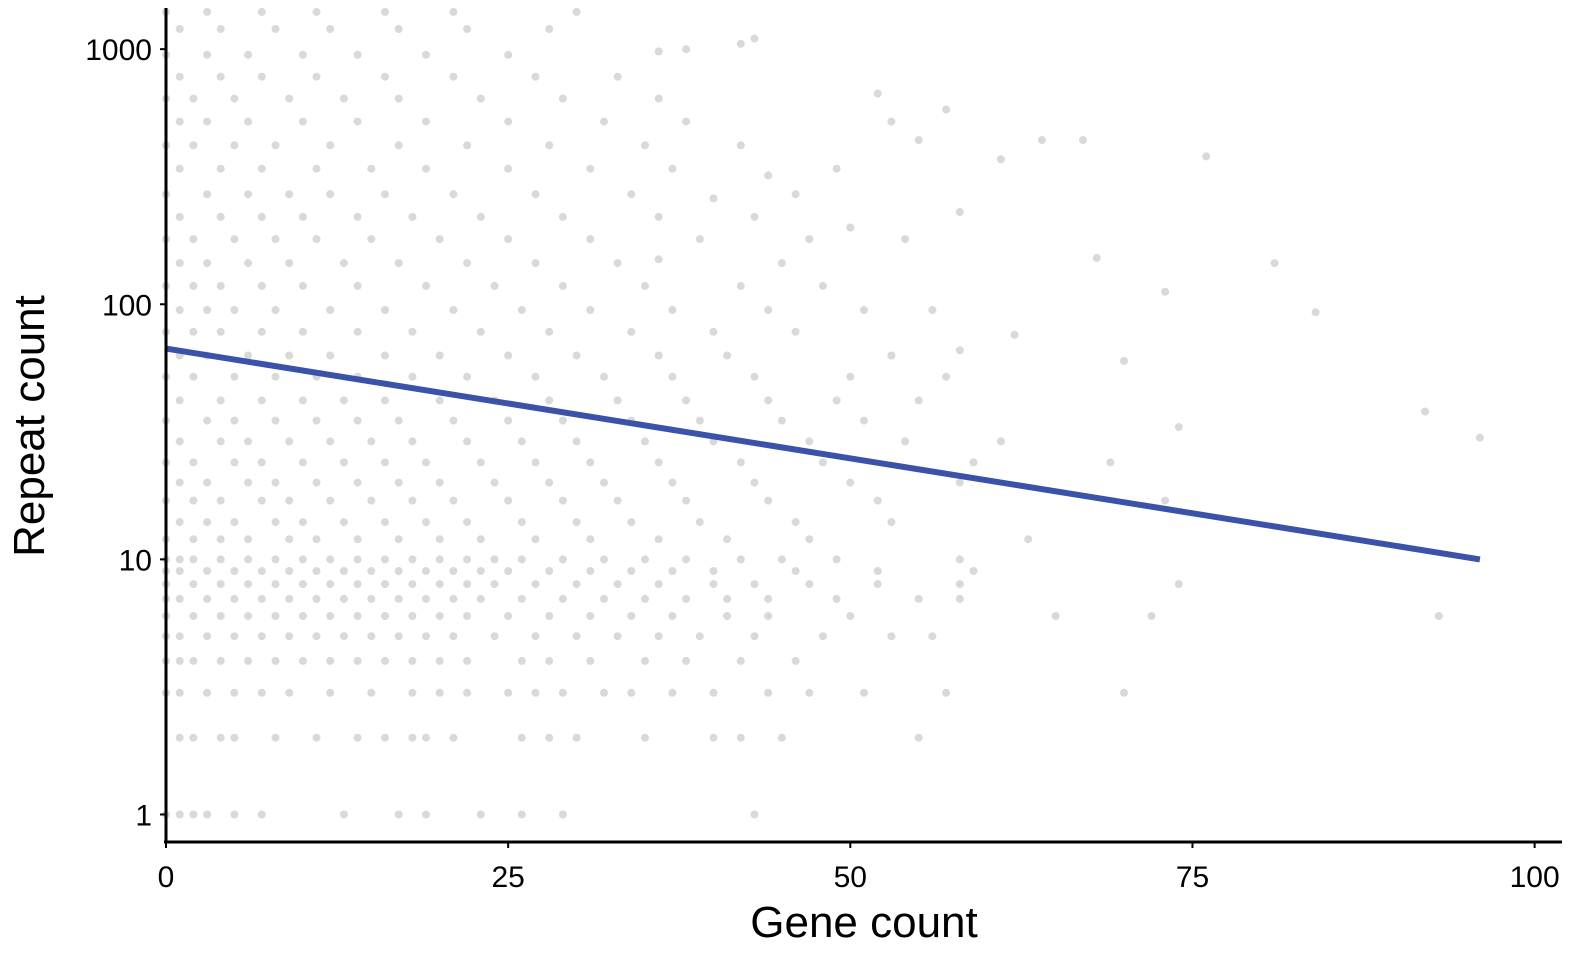  Describe the element at coordinates (864, 922) in the screenshot. I see `x-axis-title: Gene count` at that location.